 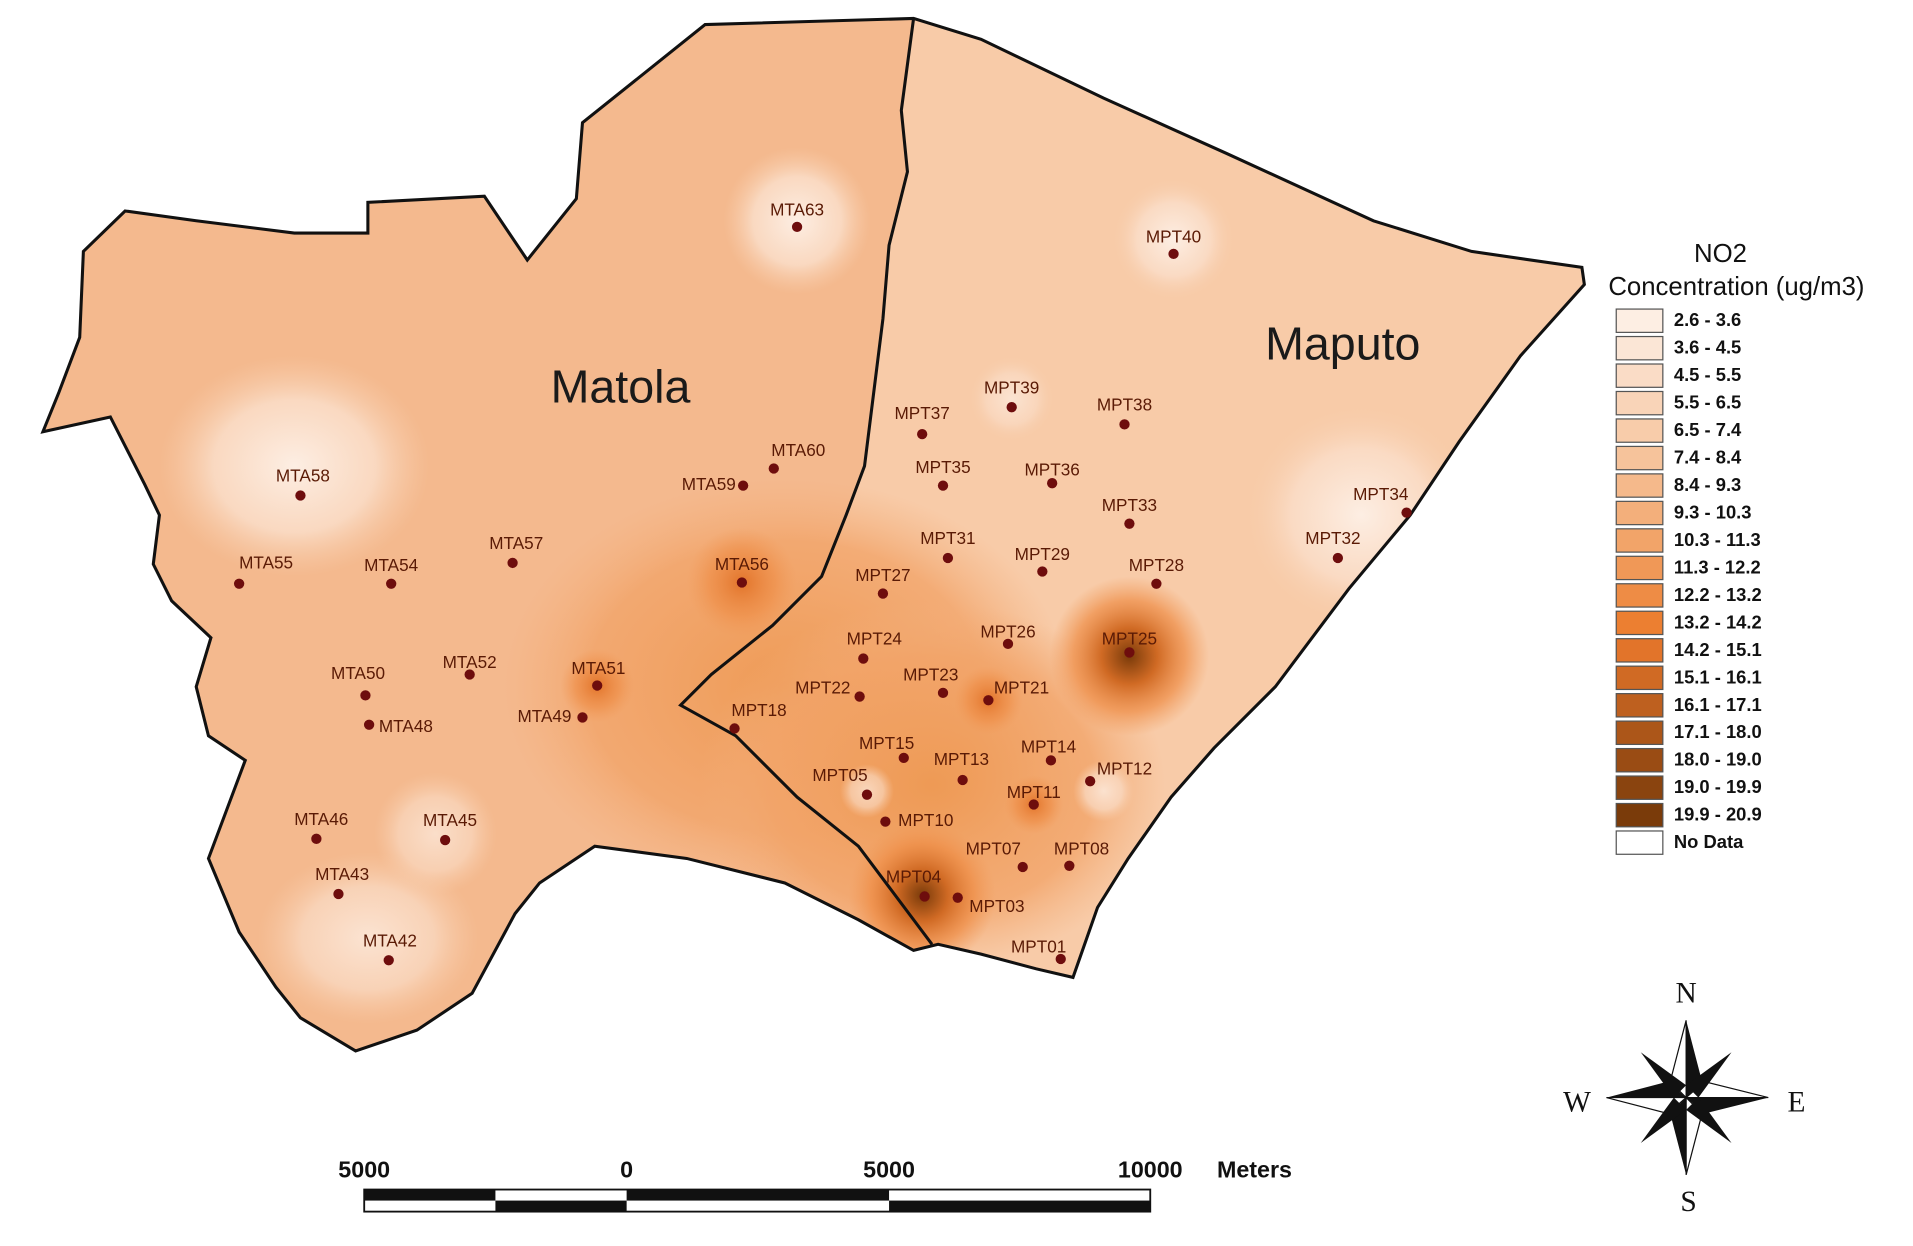 I want to click on legend-label: 3.6 - 4.5, so click(x=1707, y=347).